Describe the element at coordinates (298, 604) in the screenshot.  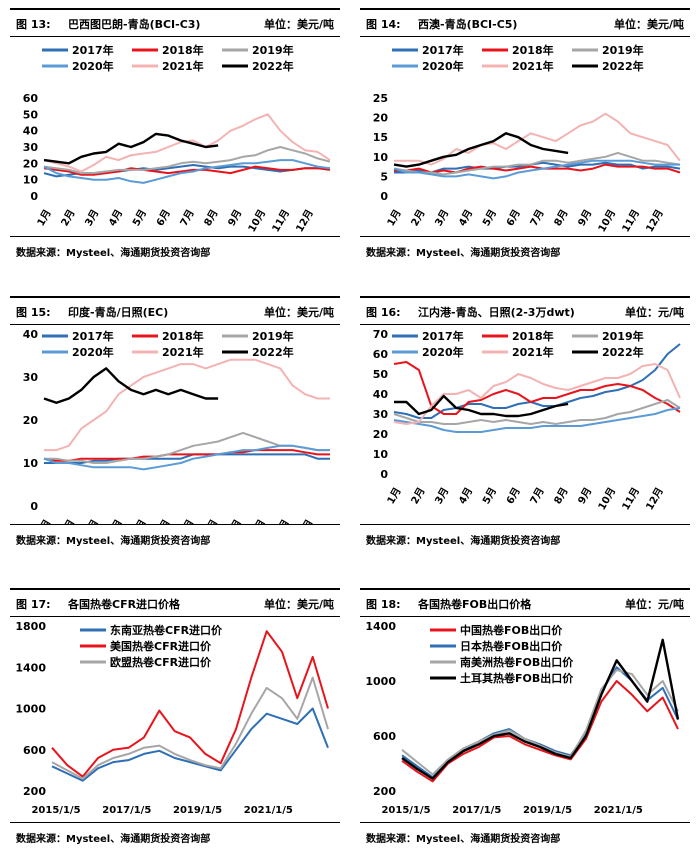
I see `chart-unit: 单位：美元/吨` at that location.